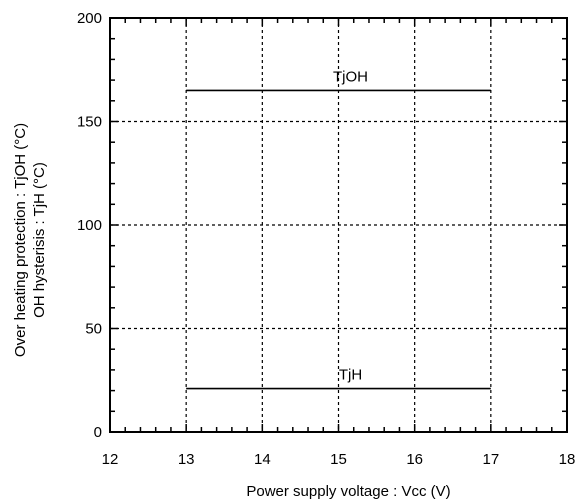  I want to click on x-tick-label: 18, so click(567, 459).